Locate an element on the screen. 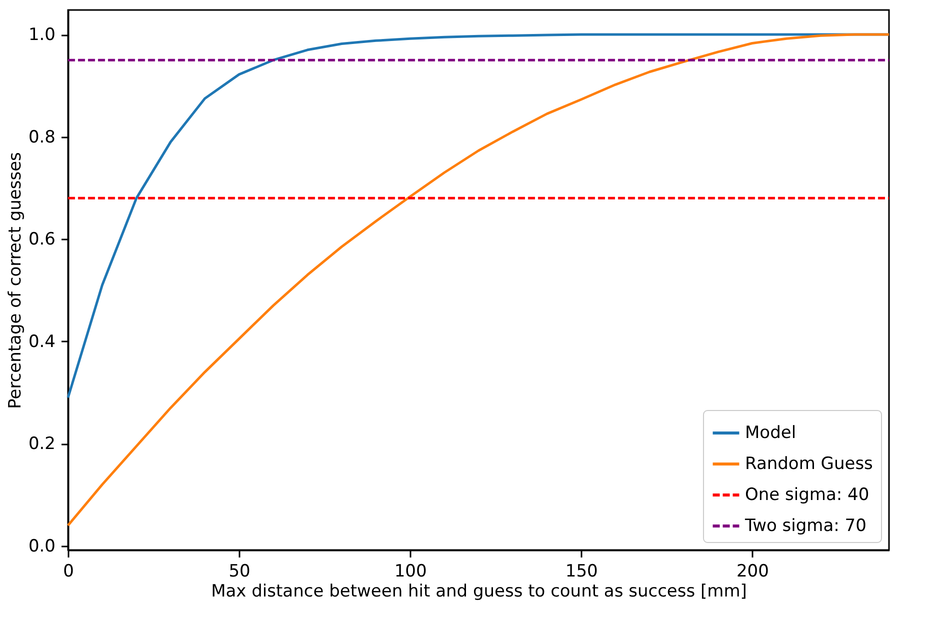 Image resolution: width=937 pixels, height=626 pixels. x-tick-label: 200 is located at coordinates (752, 572).